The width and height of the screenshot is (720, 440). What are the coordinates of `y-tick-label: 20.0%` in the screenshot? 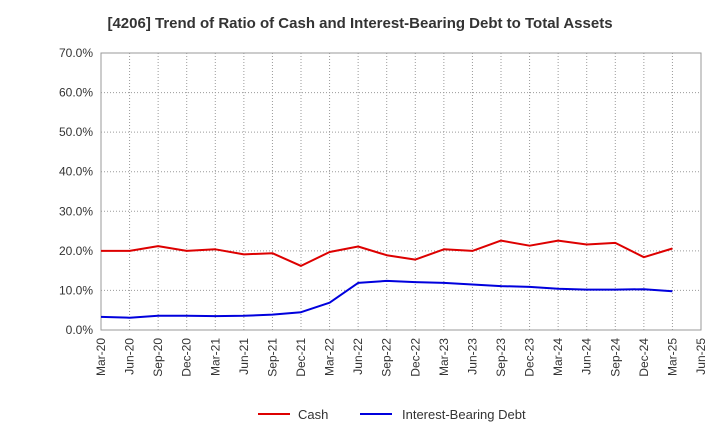 It's located at (76, 251).